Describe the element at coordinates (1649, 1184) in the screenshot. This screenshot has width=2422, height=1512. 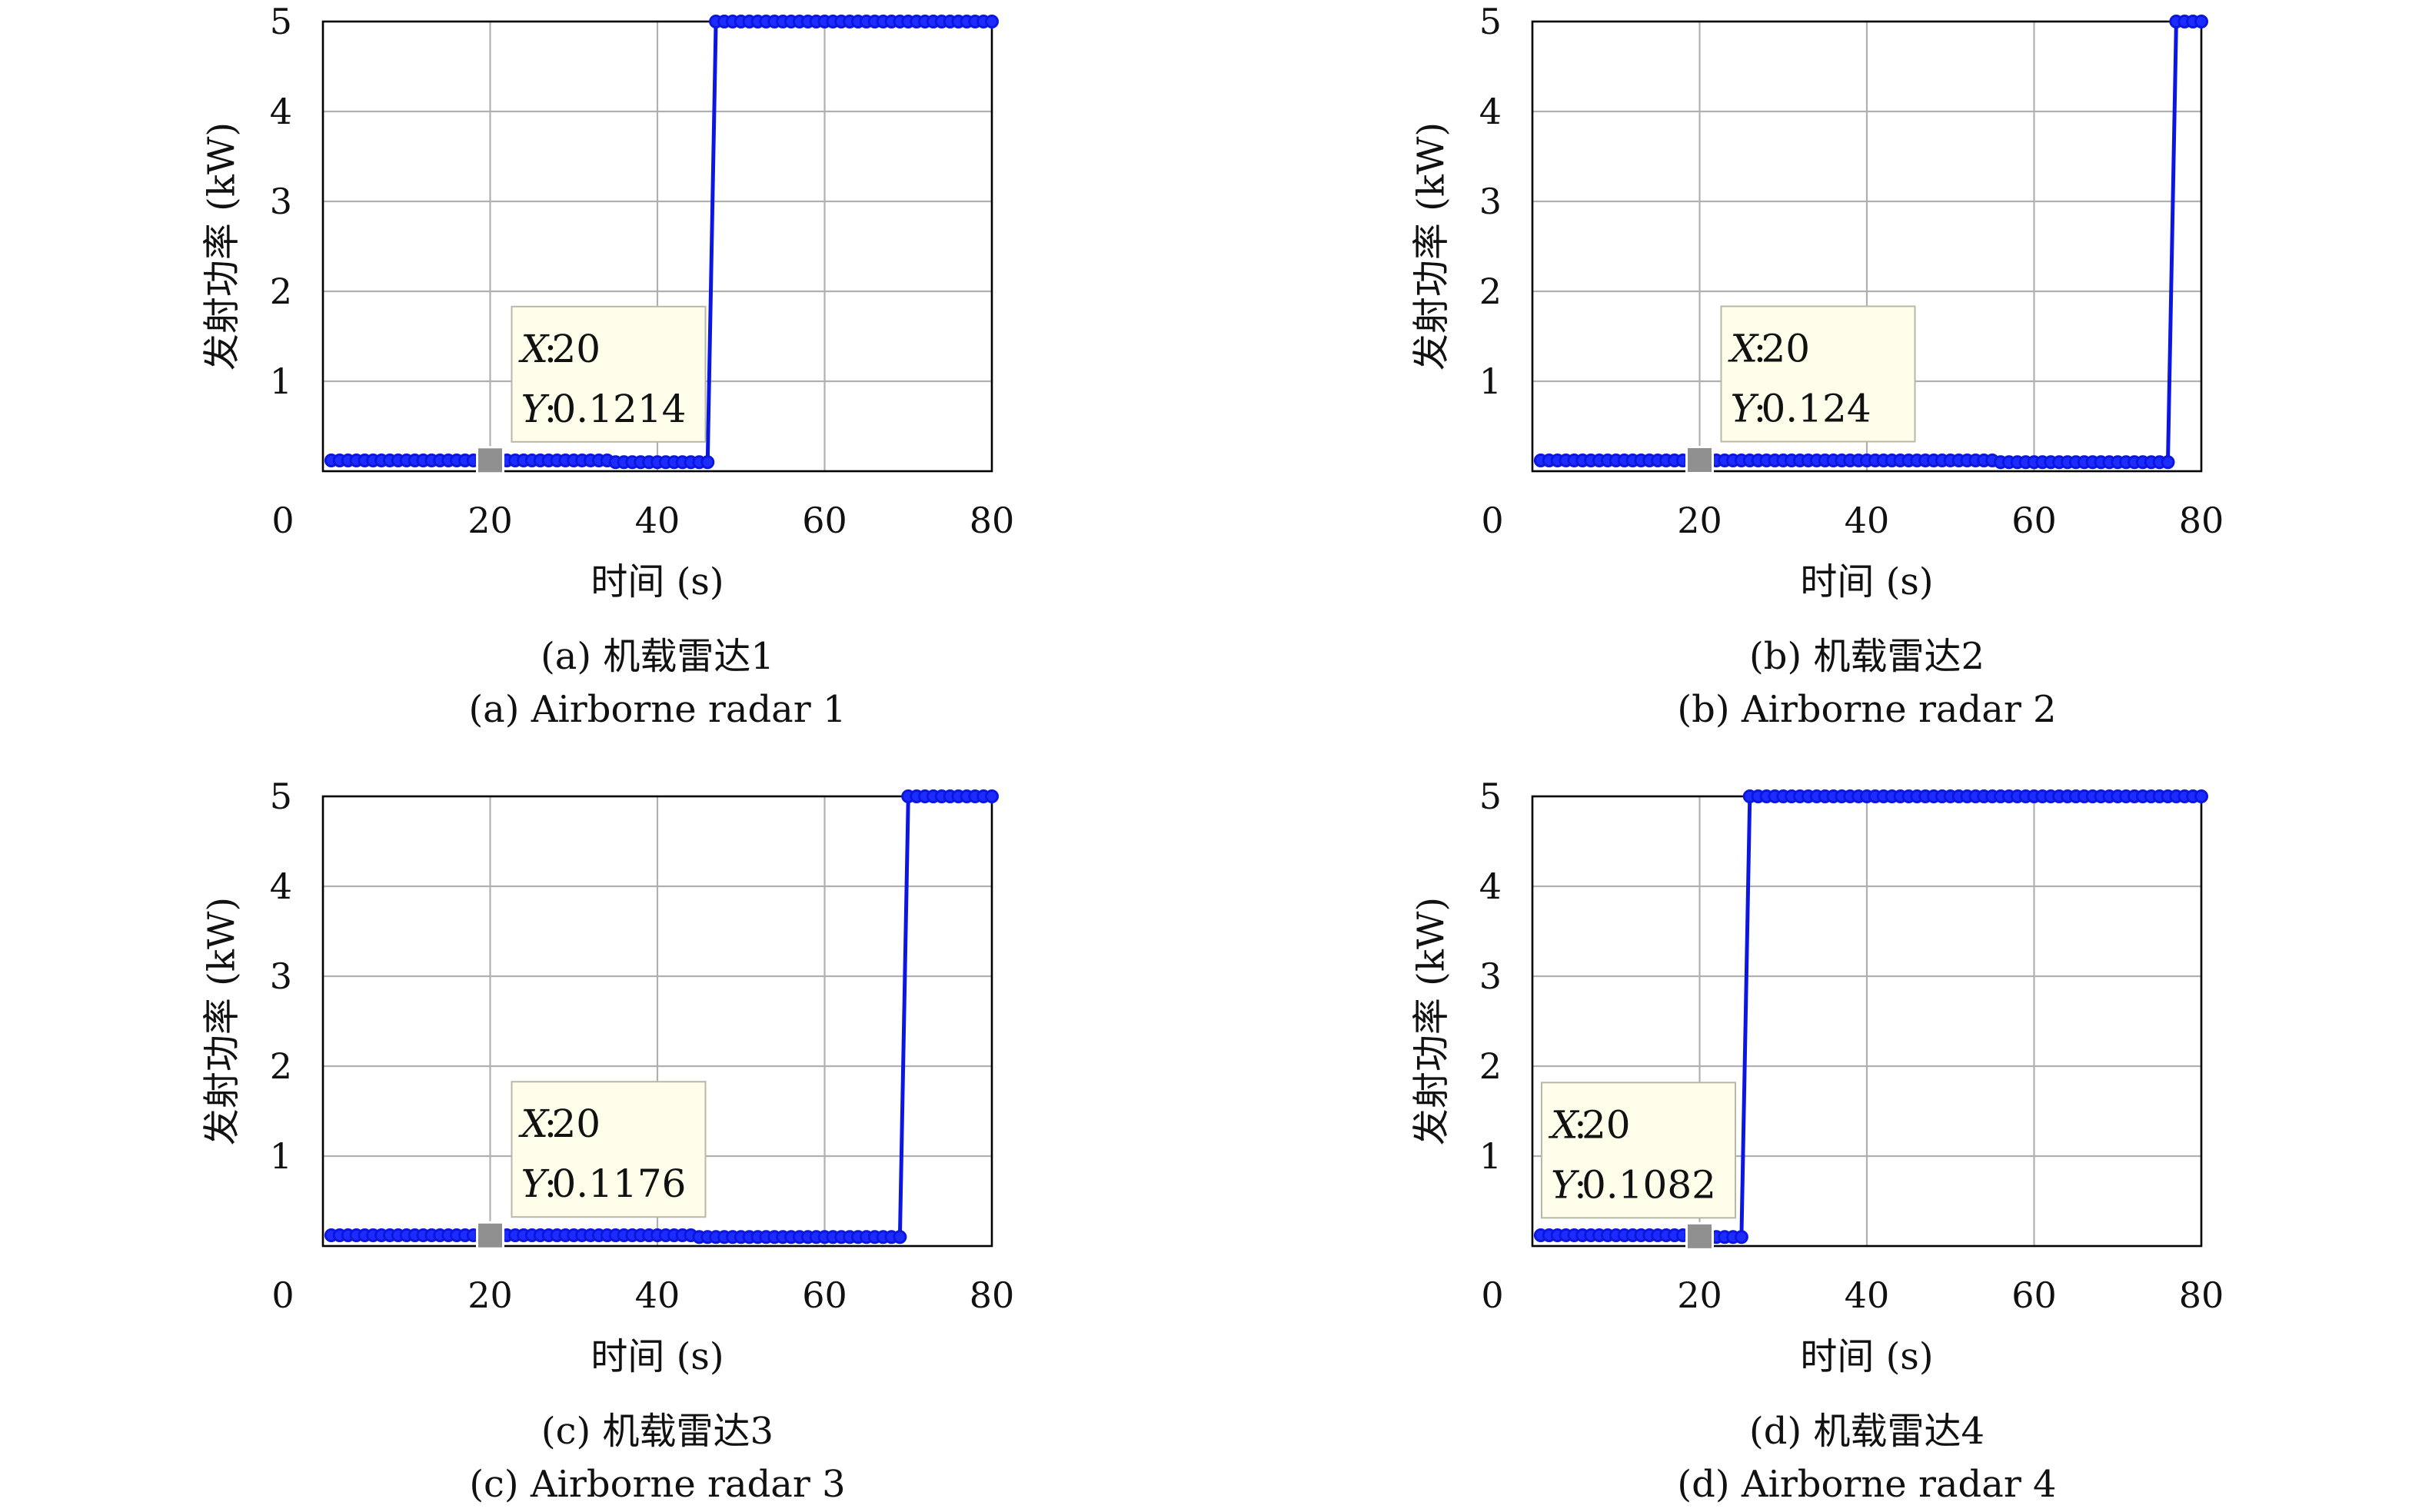
I see `datatip-y-value: 0.1082` at that location.